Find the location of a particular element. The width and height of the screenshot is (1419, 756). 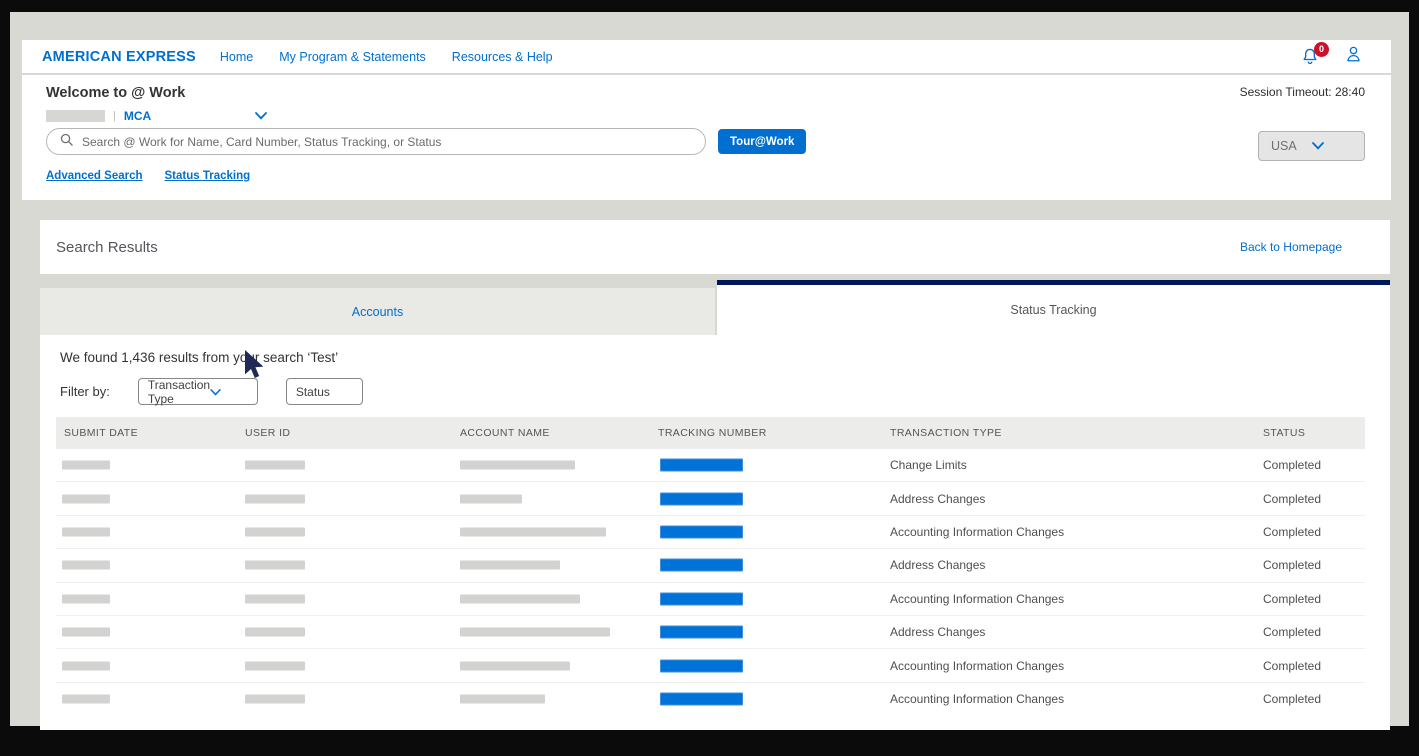

nav-link-home: Home is located at coordinates (236, 56).